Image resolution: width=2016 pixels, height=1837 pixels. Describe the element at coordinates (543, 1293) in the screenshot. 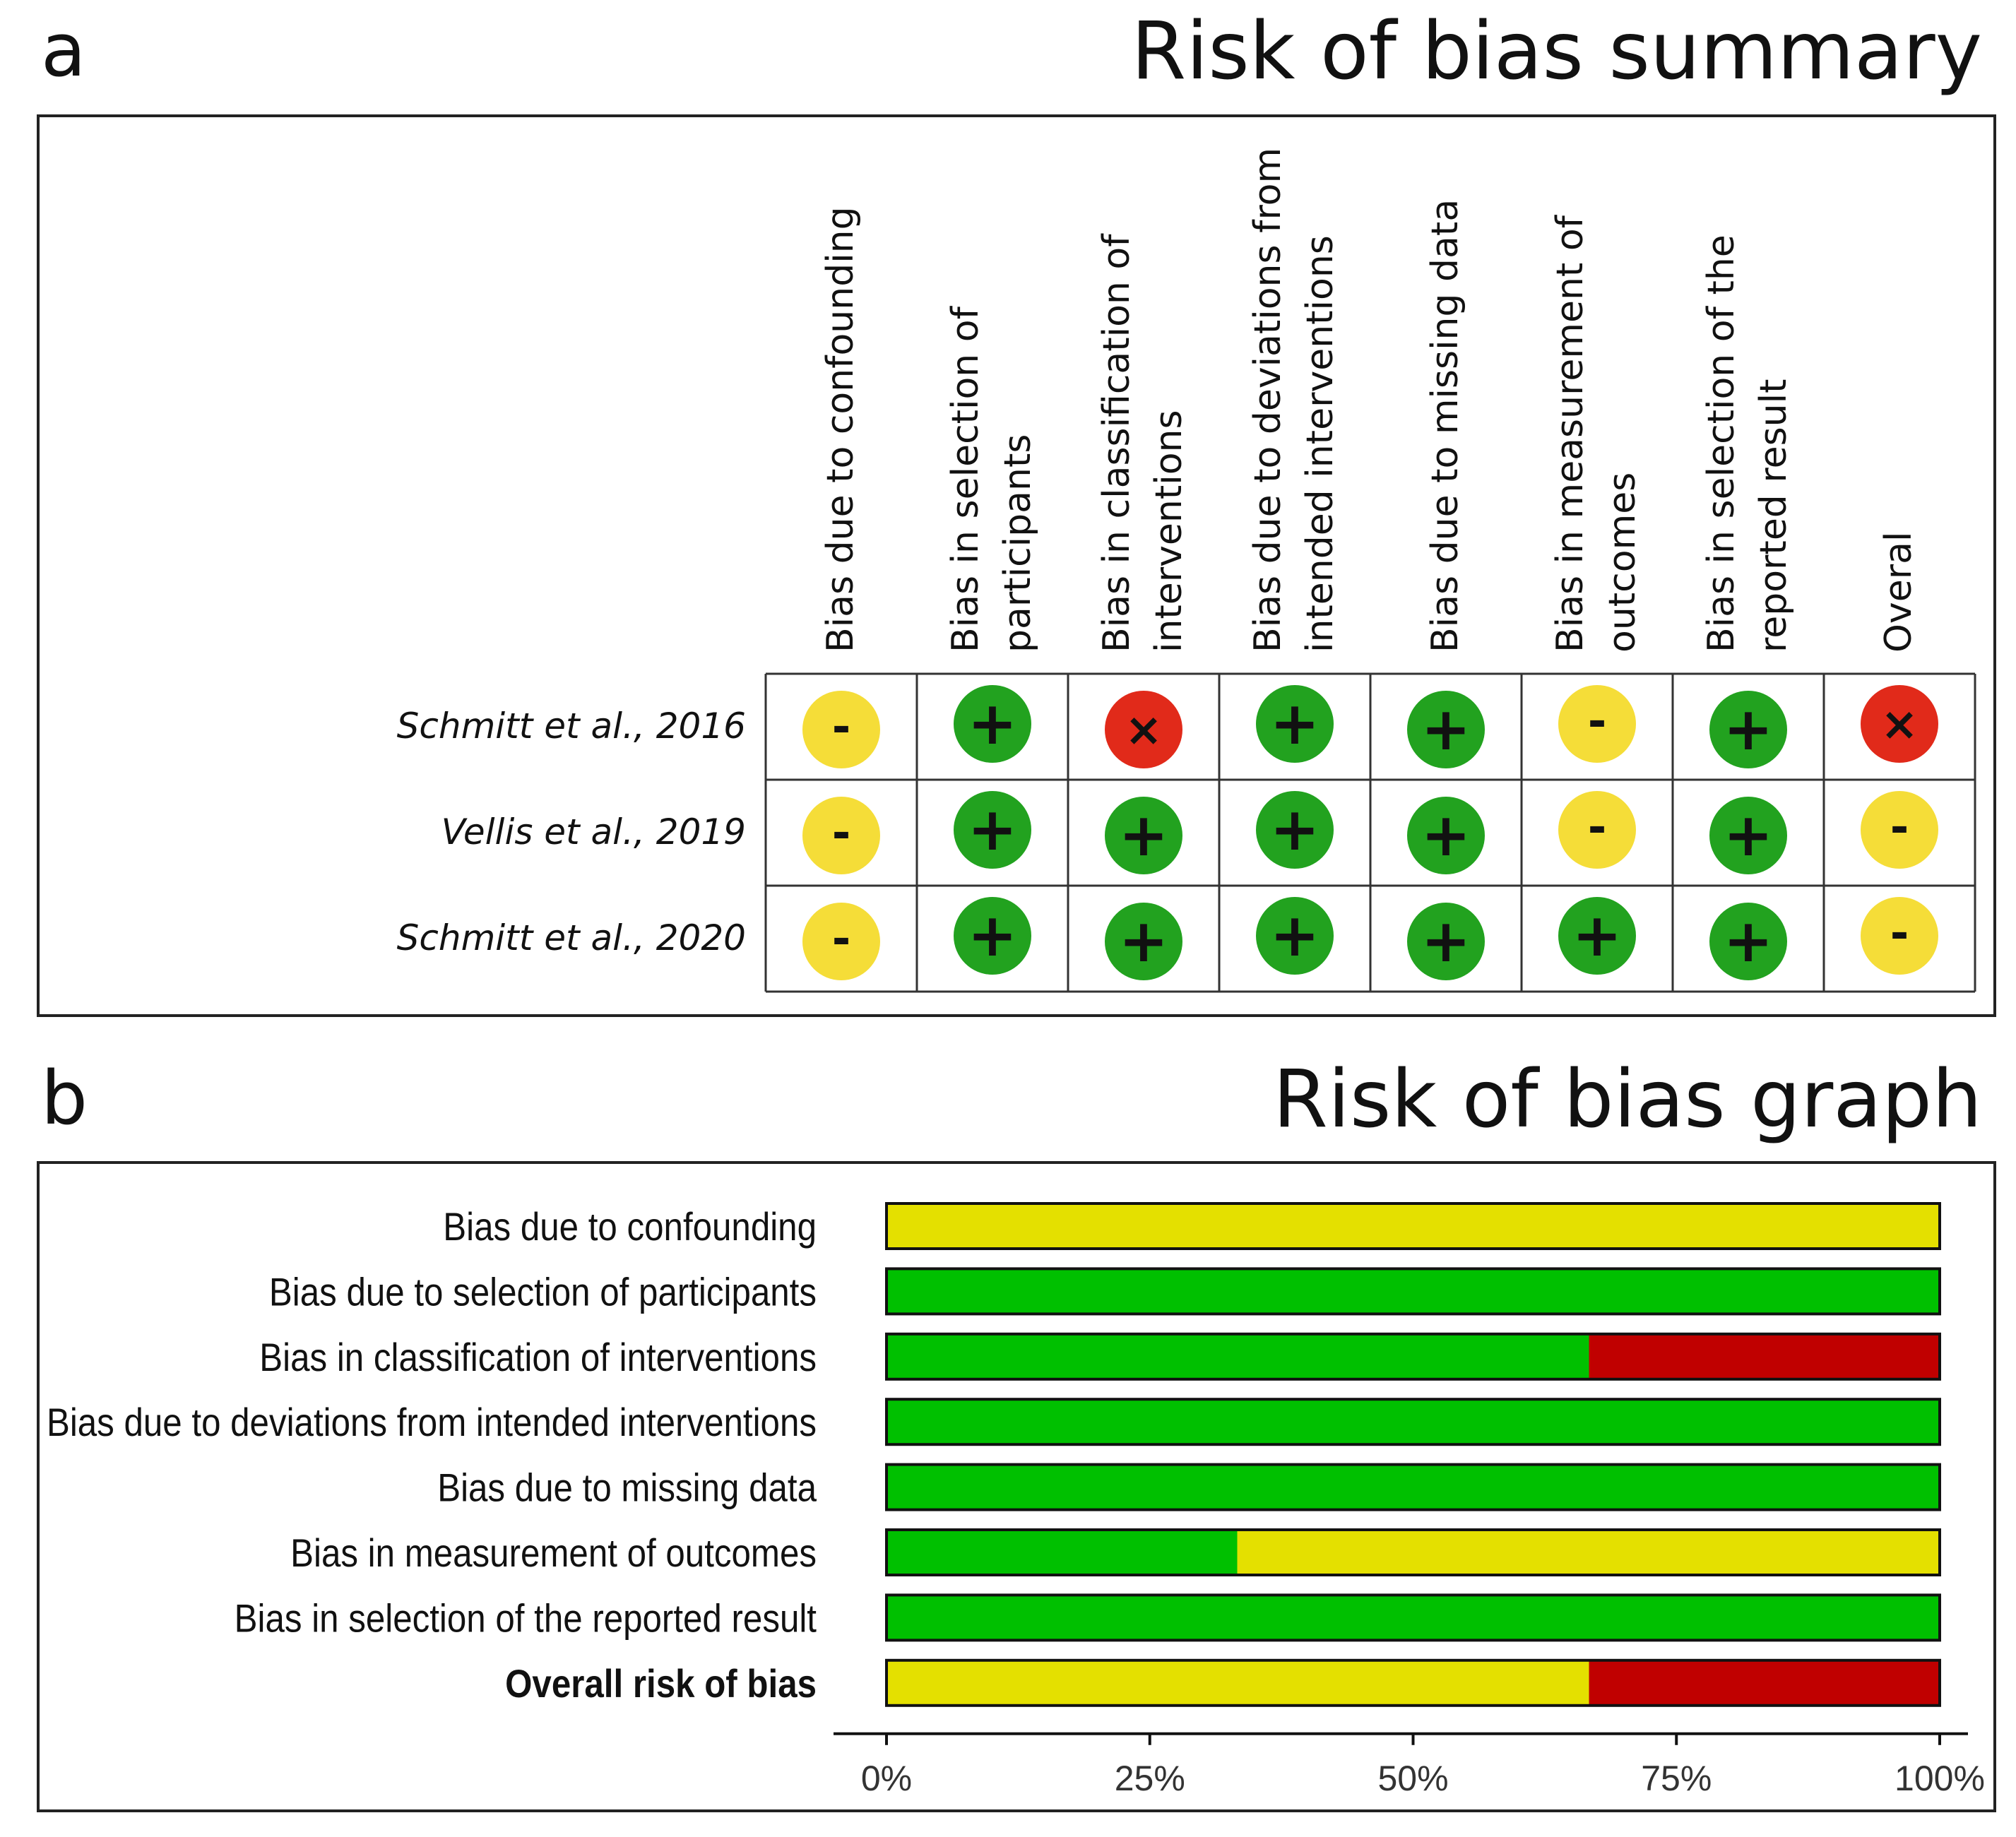

I see `category-label-bias-due-to-selection-of-participants: Bias due to selection of participants` at that location.